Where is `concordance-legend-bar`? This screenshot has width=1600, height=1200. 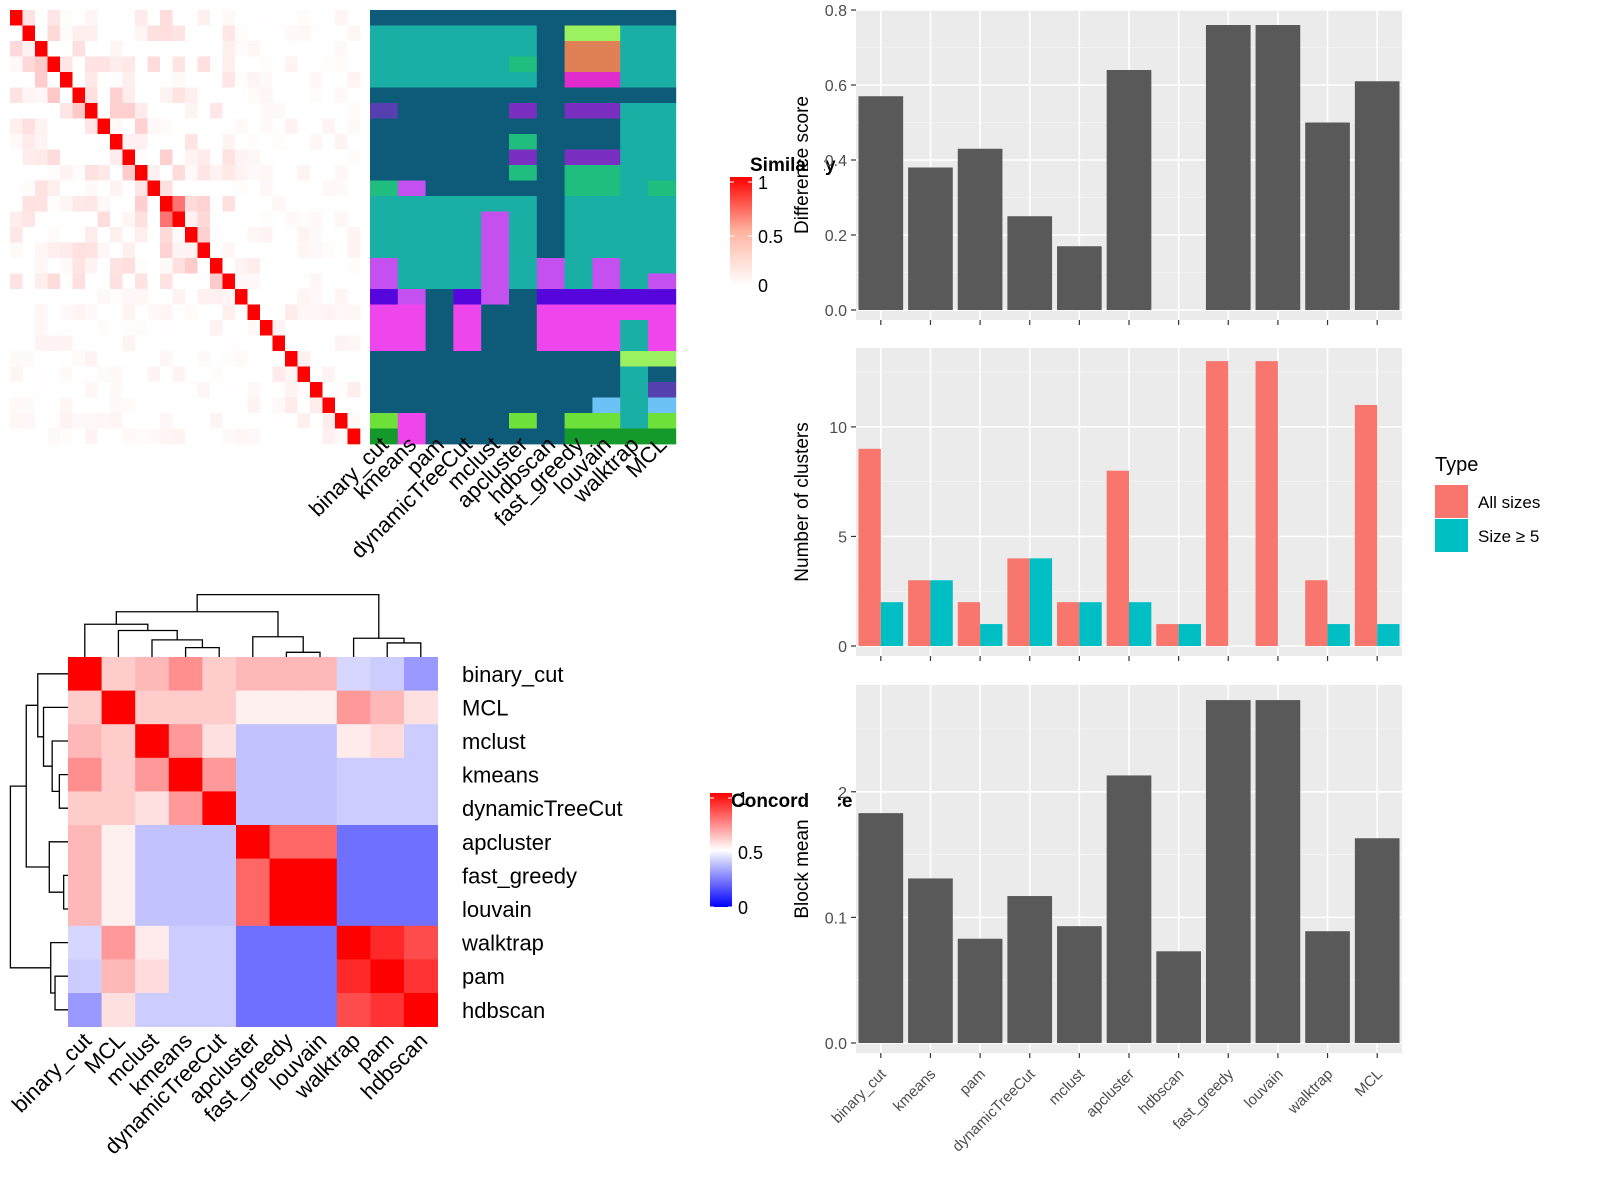 concordance-legend-bar is located at coordinates (721, 850).